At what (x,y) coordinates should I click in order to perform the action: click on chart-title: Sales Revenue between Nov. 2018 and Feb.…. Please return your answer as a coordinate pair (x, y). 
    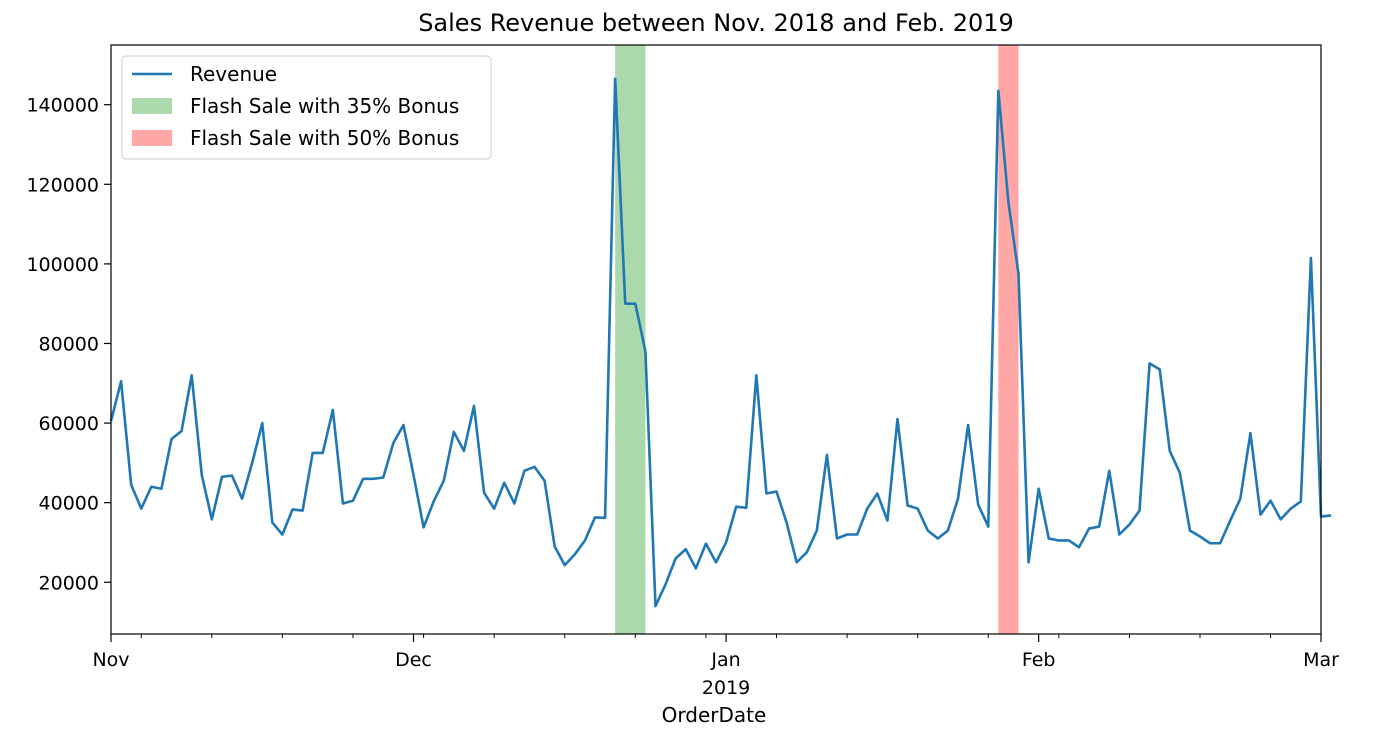
    Looking at the image, I should click on (716, 23).